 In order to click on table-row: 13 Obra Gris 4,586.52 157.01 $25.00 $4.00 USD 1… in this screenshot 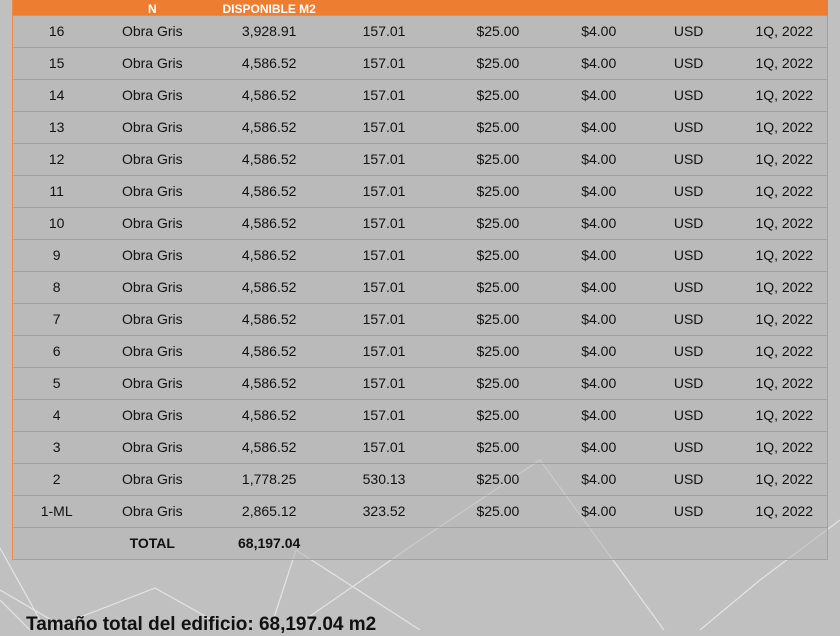, I will do `click(420, 127)`.